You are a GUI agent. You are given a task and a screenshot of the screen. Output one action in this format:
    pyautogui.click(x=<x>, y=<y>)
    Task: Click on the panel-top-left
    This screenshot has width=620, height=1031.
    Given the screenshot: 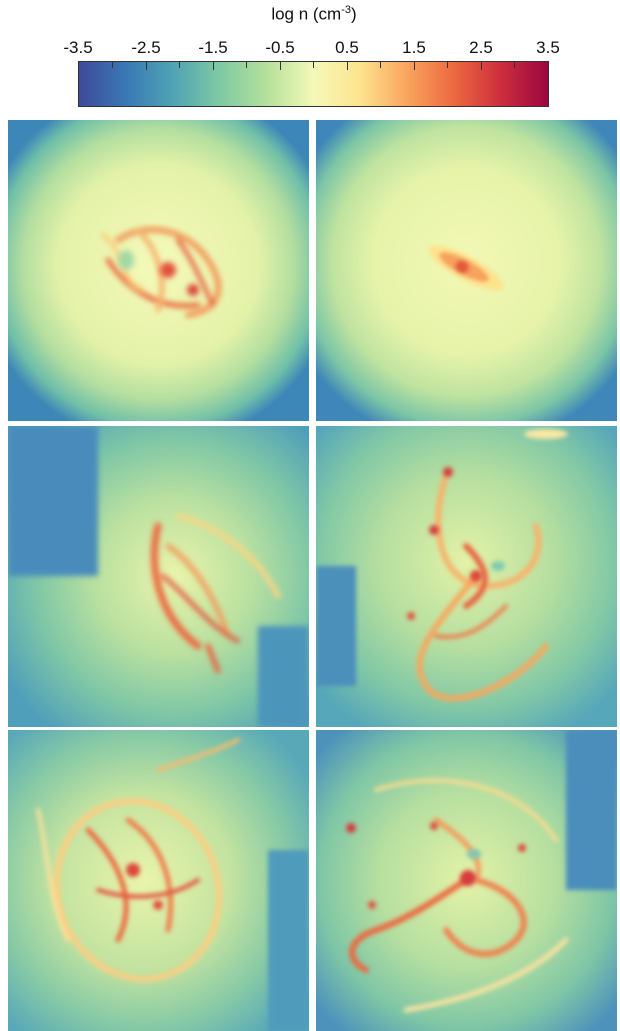 What is the action you would take?
    pyautogui.click(x=158, y=270)
    